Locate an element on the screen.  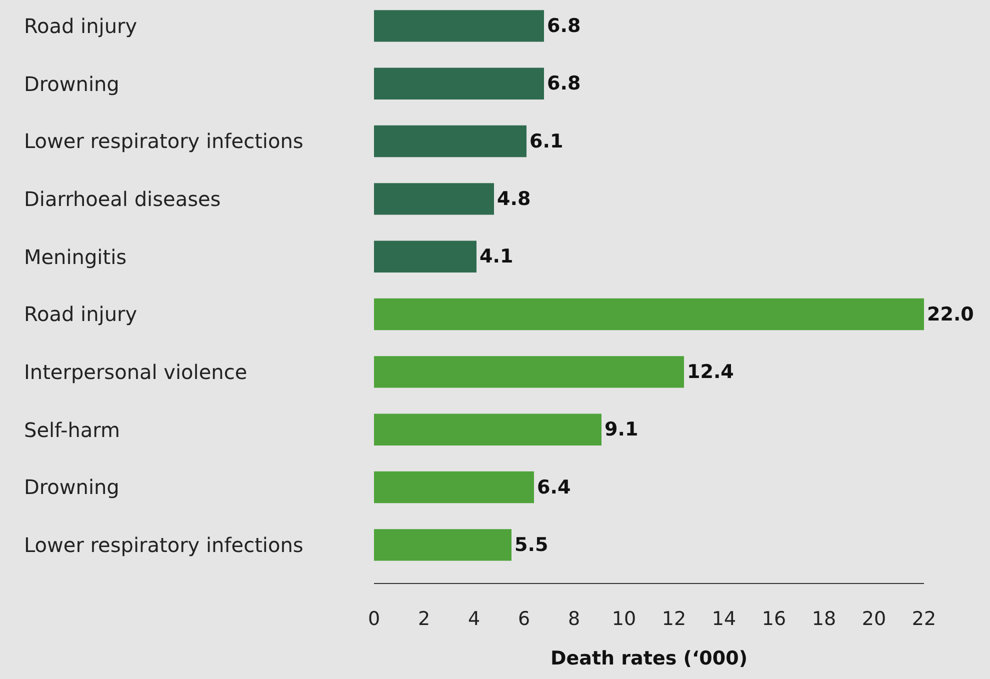
data-label: 9.1 is located at coordinates (621, 429).